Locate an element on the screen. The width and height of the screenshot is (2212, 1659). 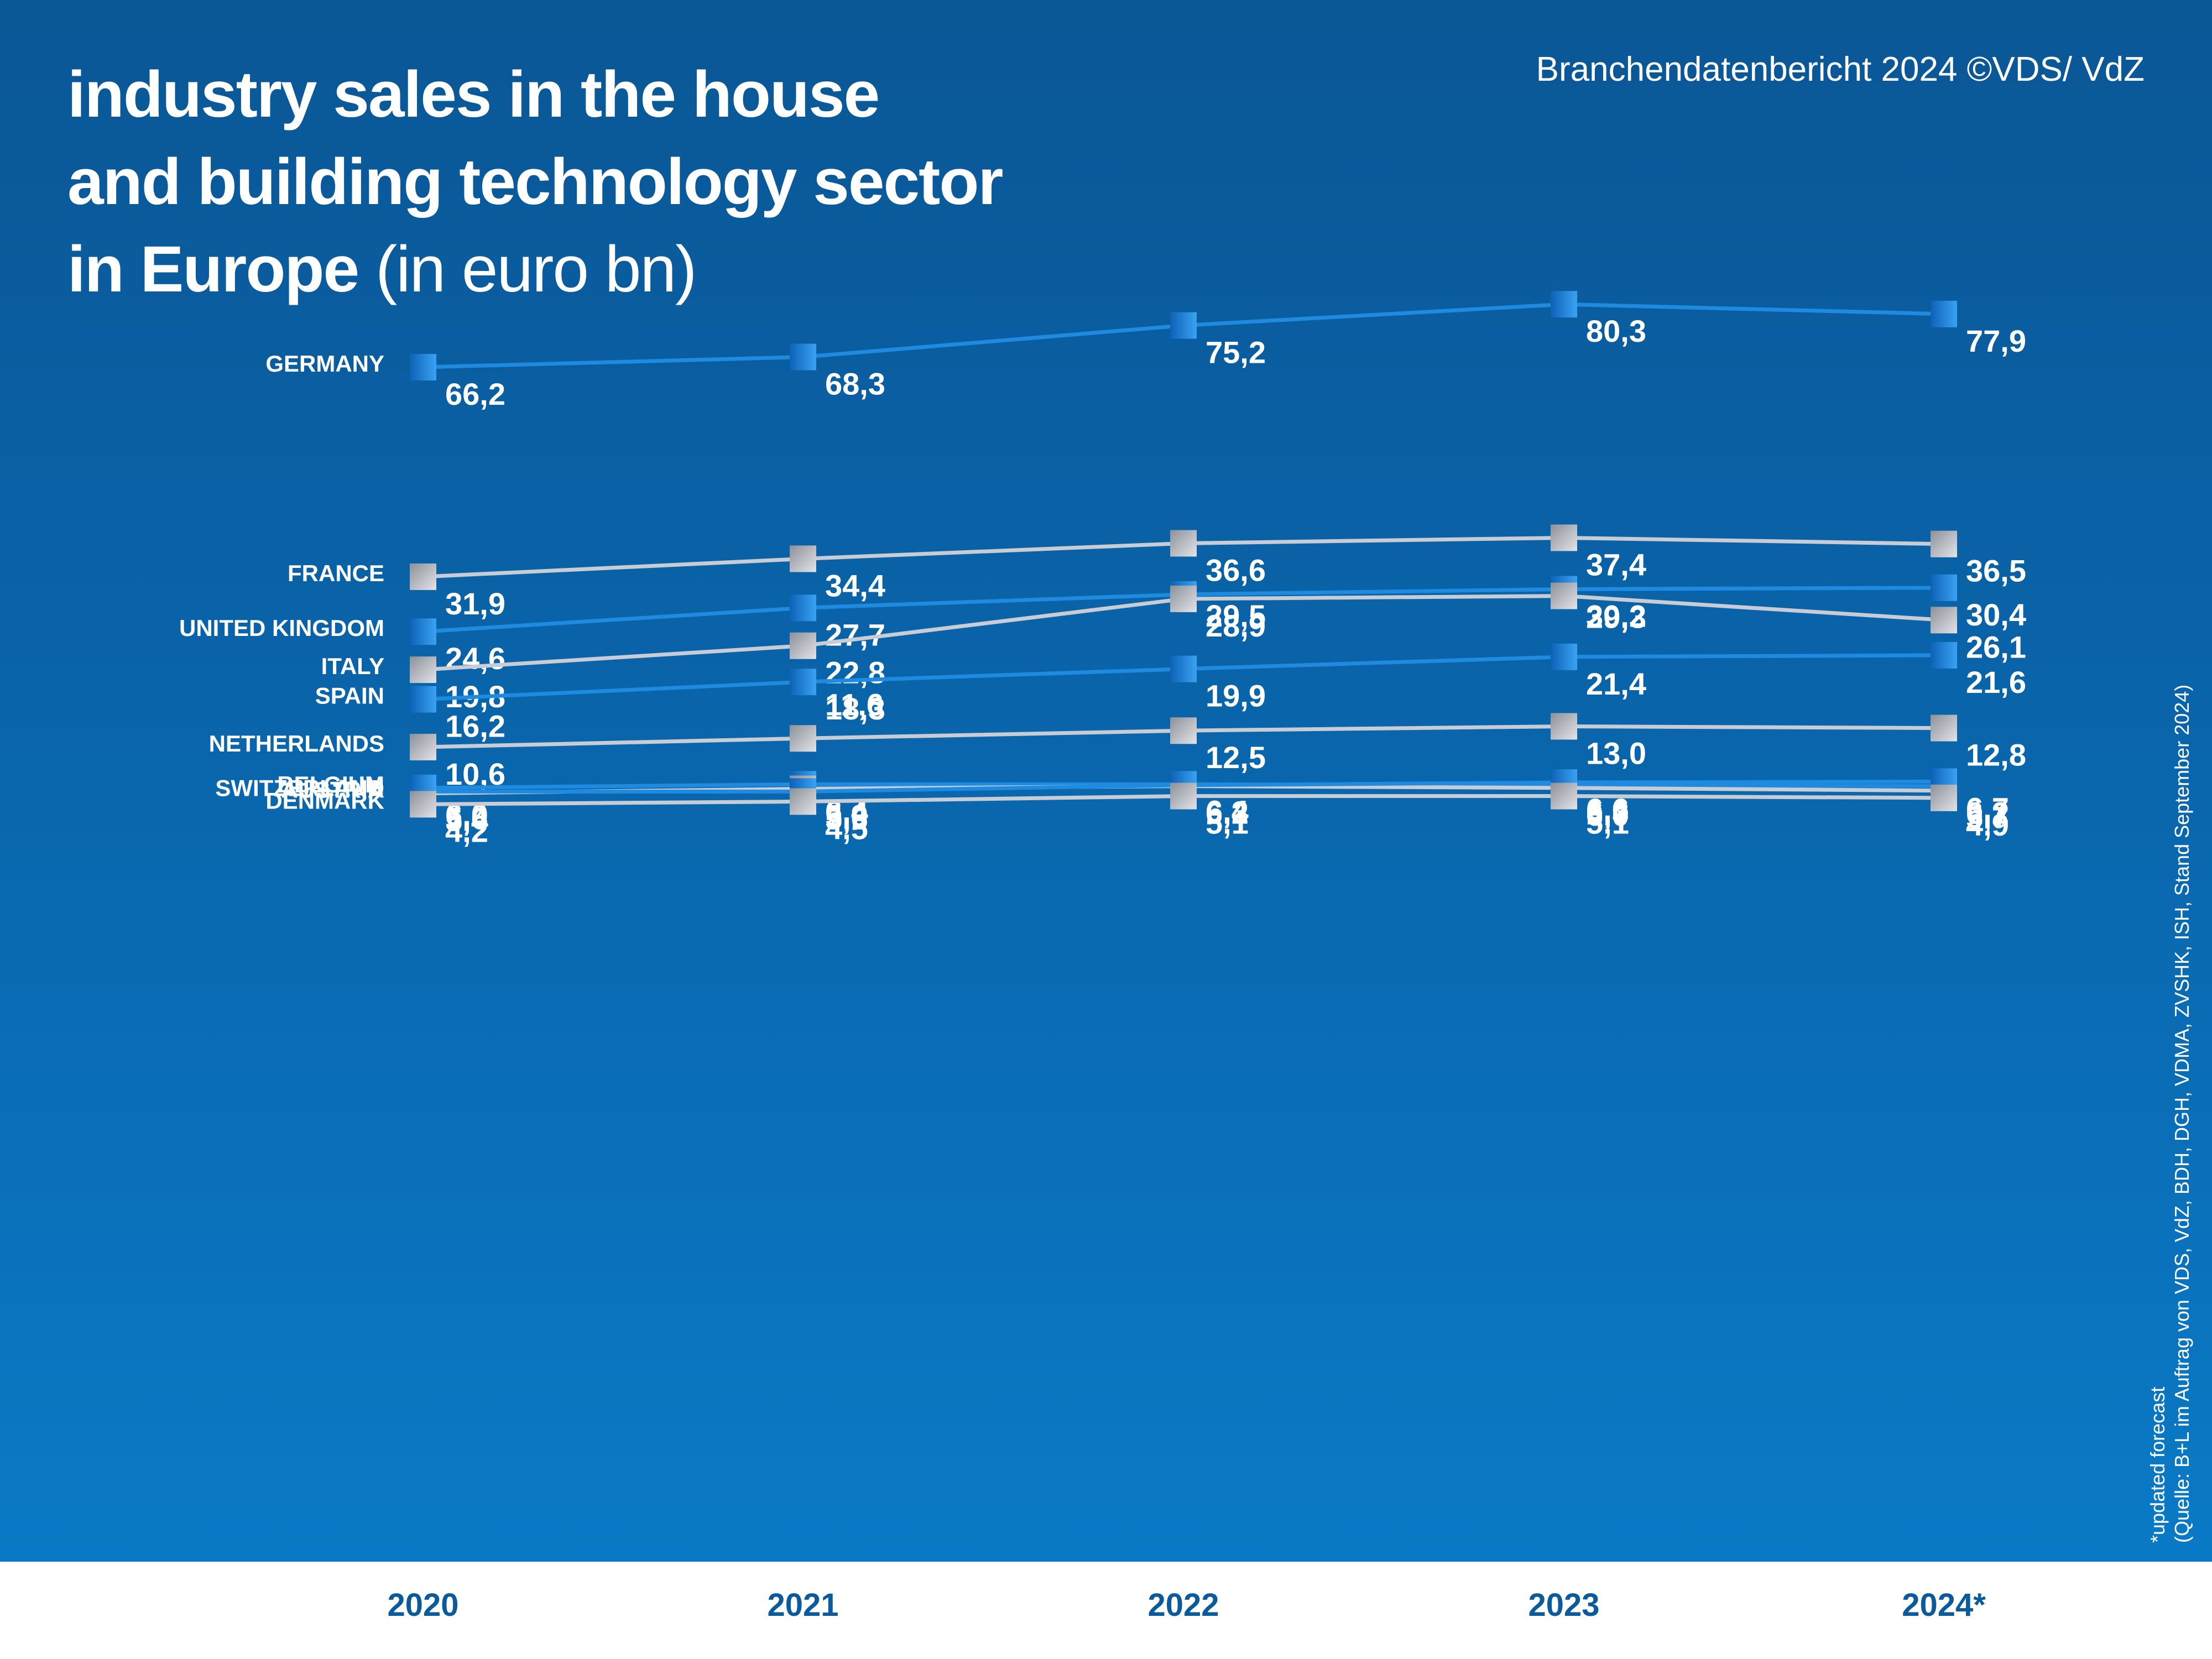
value-label-switzerland-0: 5,6 is located at coordinates (467, 819).